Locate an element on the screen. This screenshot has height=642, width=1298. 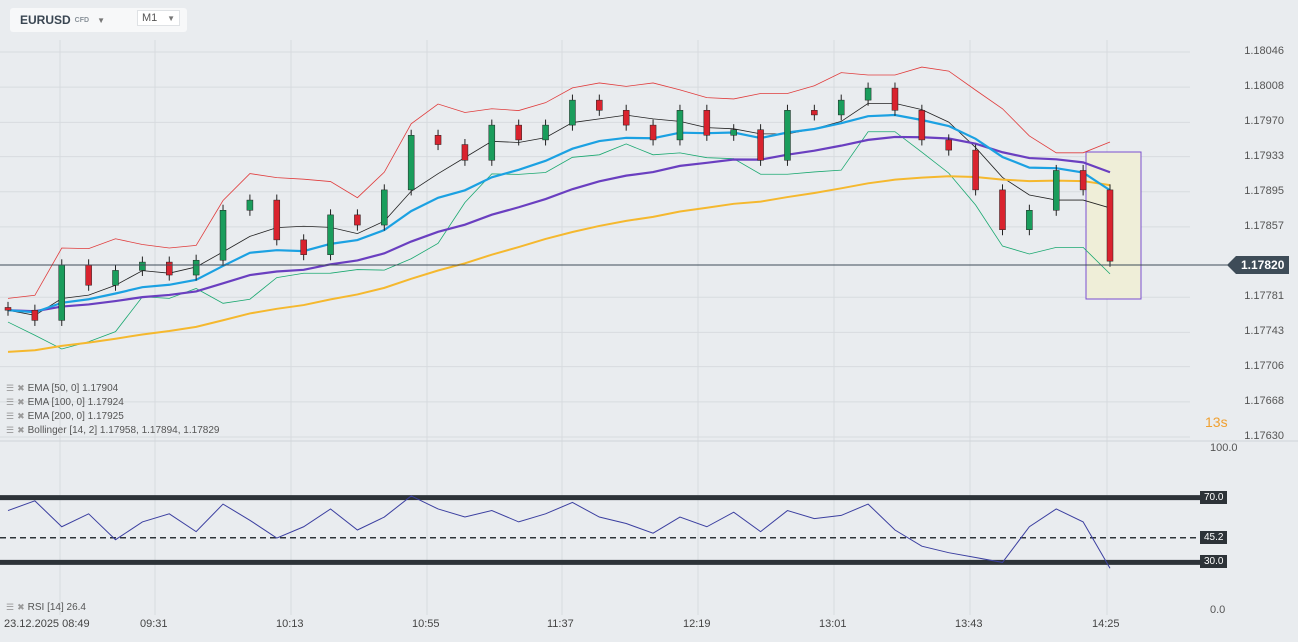
legend-label: EMA [100, 0] 1.17924 is located at coordinates (75, 402).